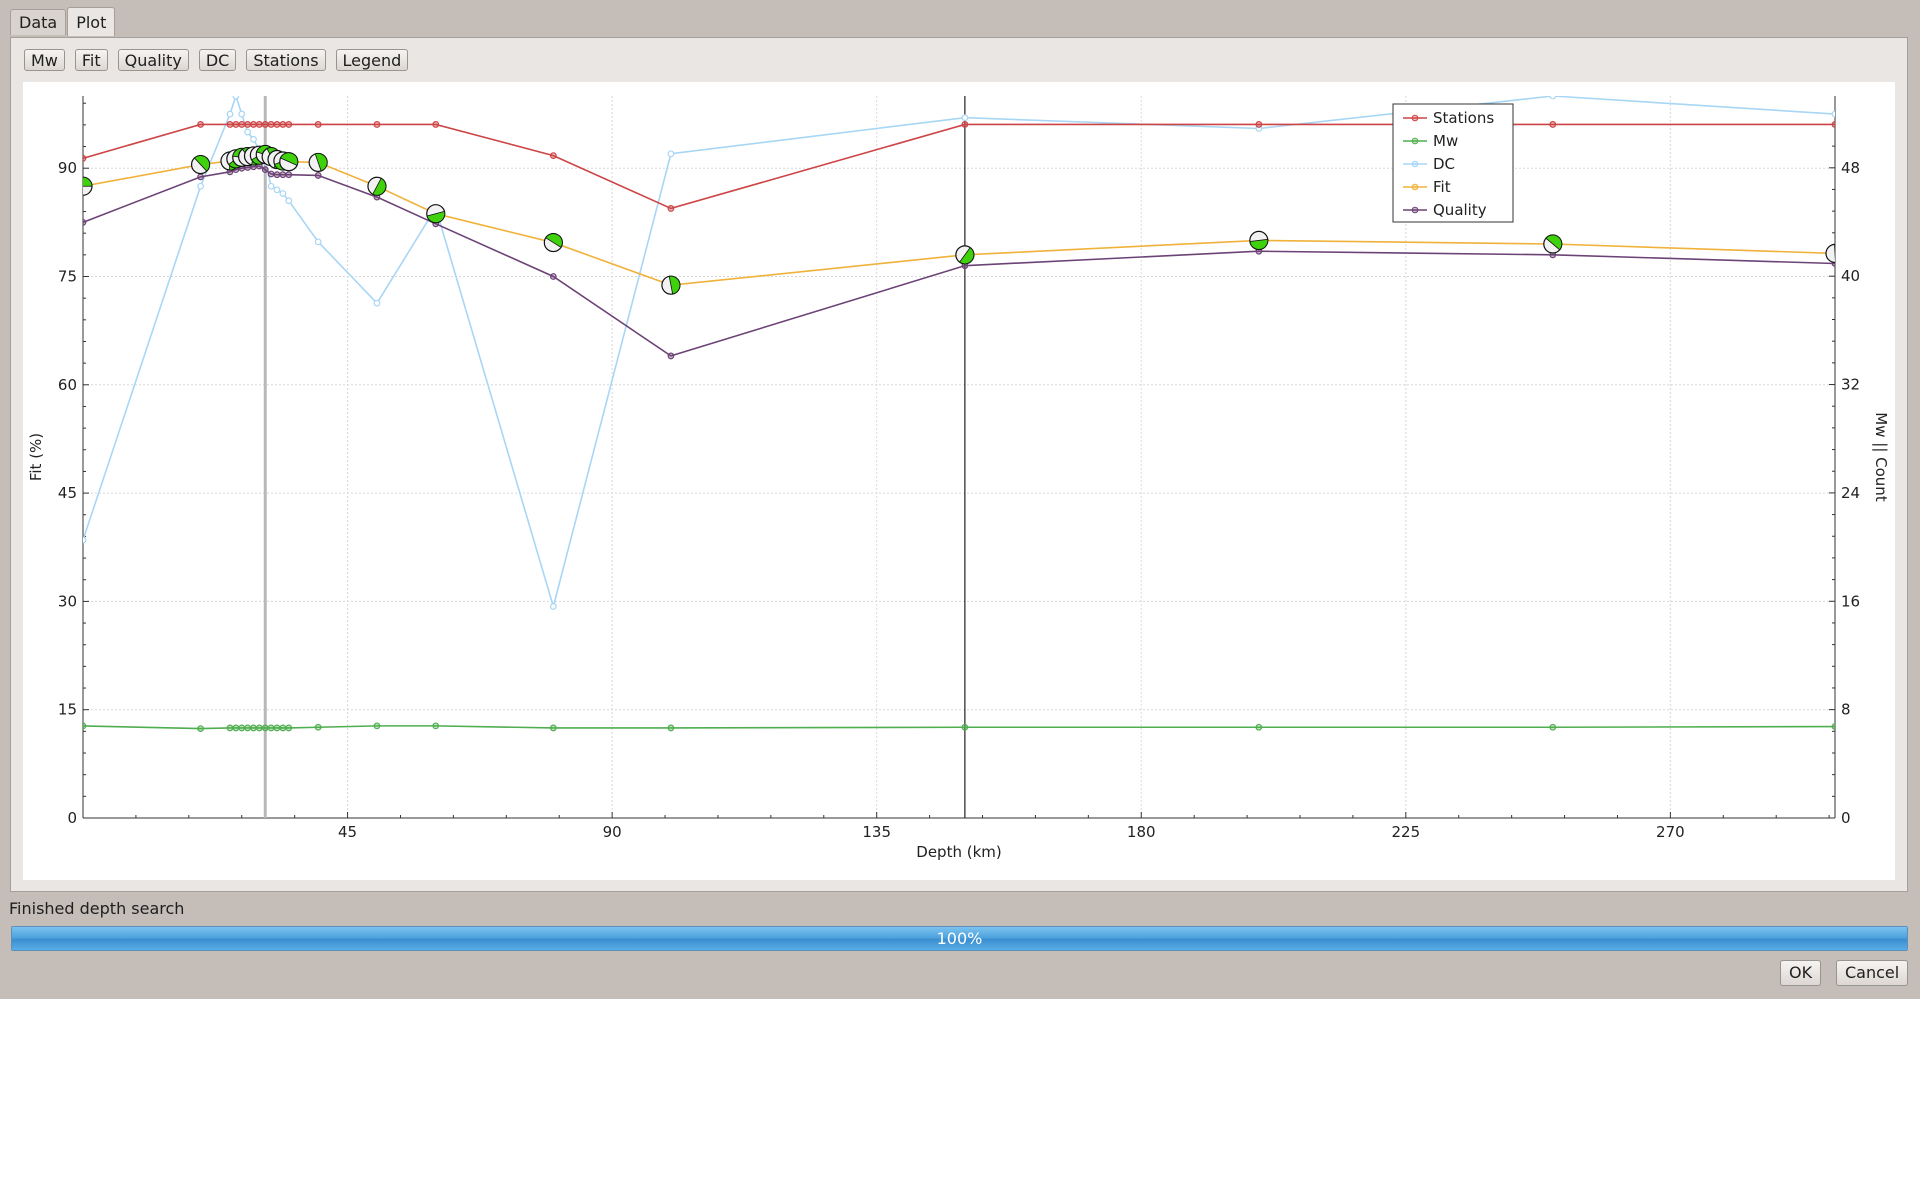  I want to click on status-text: Finished depth search, so click(97, 908).